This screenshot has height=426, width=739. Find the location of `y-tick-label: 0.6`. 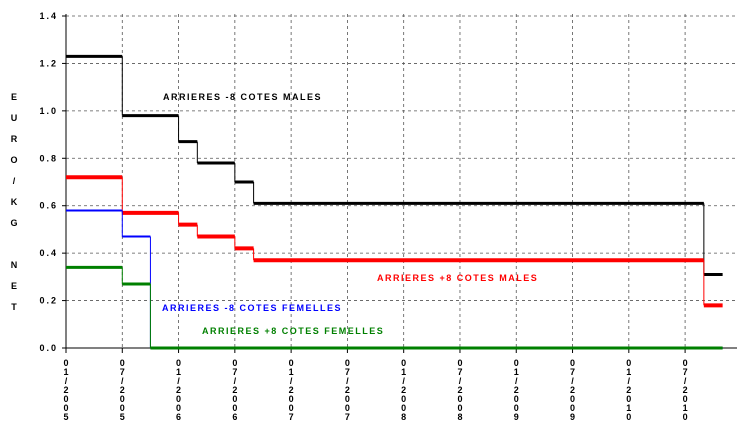

y-tick-label: 0.6 is located at coordinates (48, 206).